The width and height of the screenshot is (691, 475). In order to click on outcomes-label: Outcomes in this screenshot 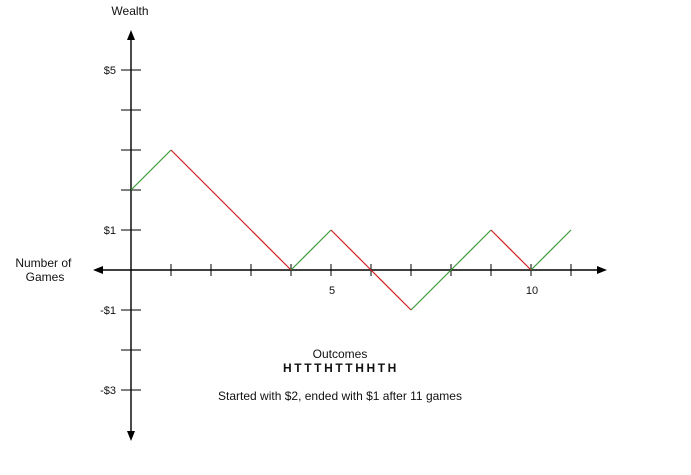, I will do `click(340, 354)`.